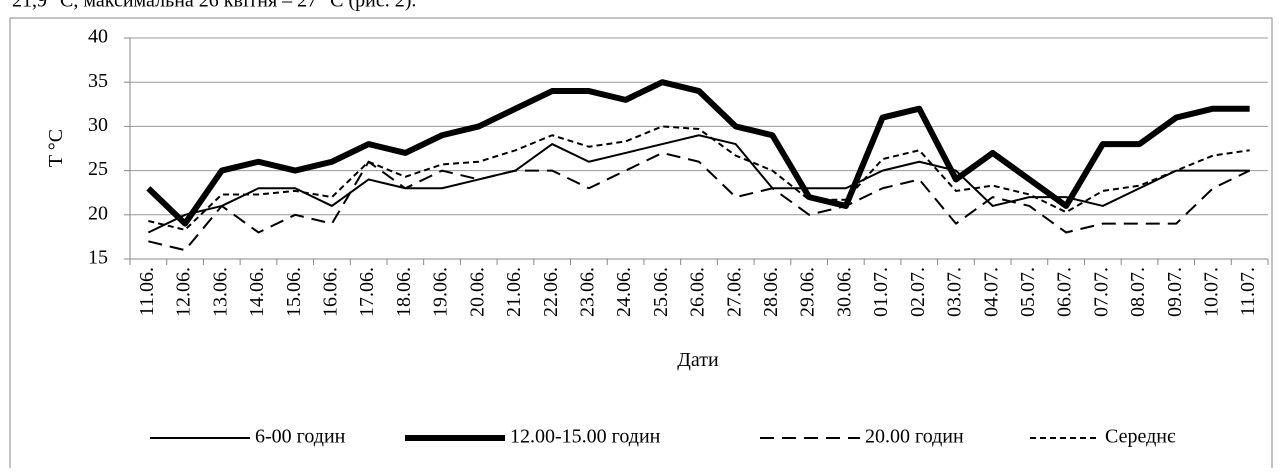 Image resolution: width=1285 pixels, height=473 pixels. I want to click on x-tick-label: 23.06., so click(587, 292).